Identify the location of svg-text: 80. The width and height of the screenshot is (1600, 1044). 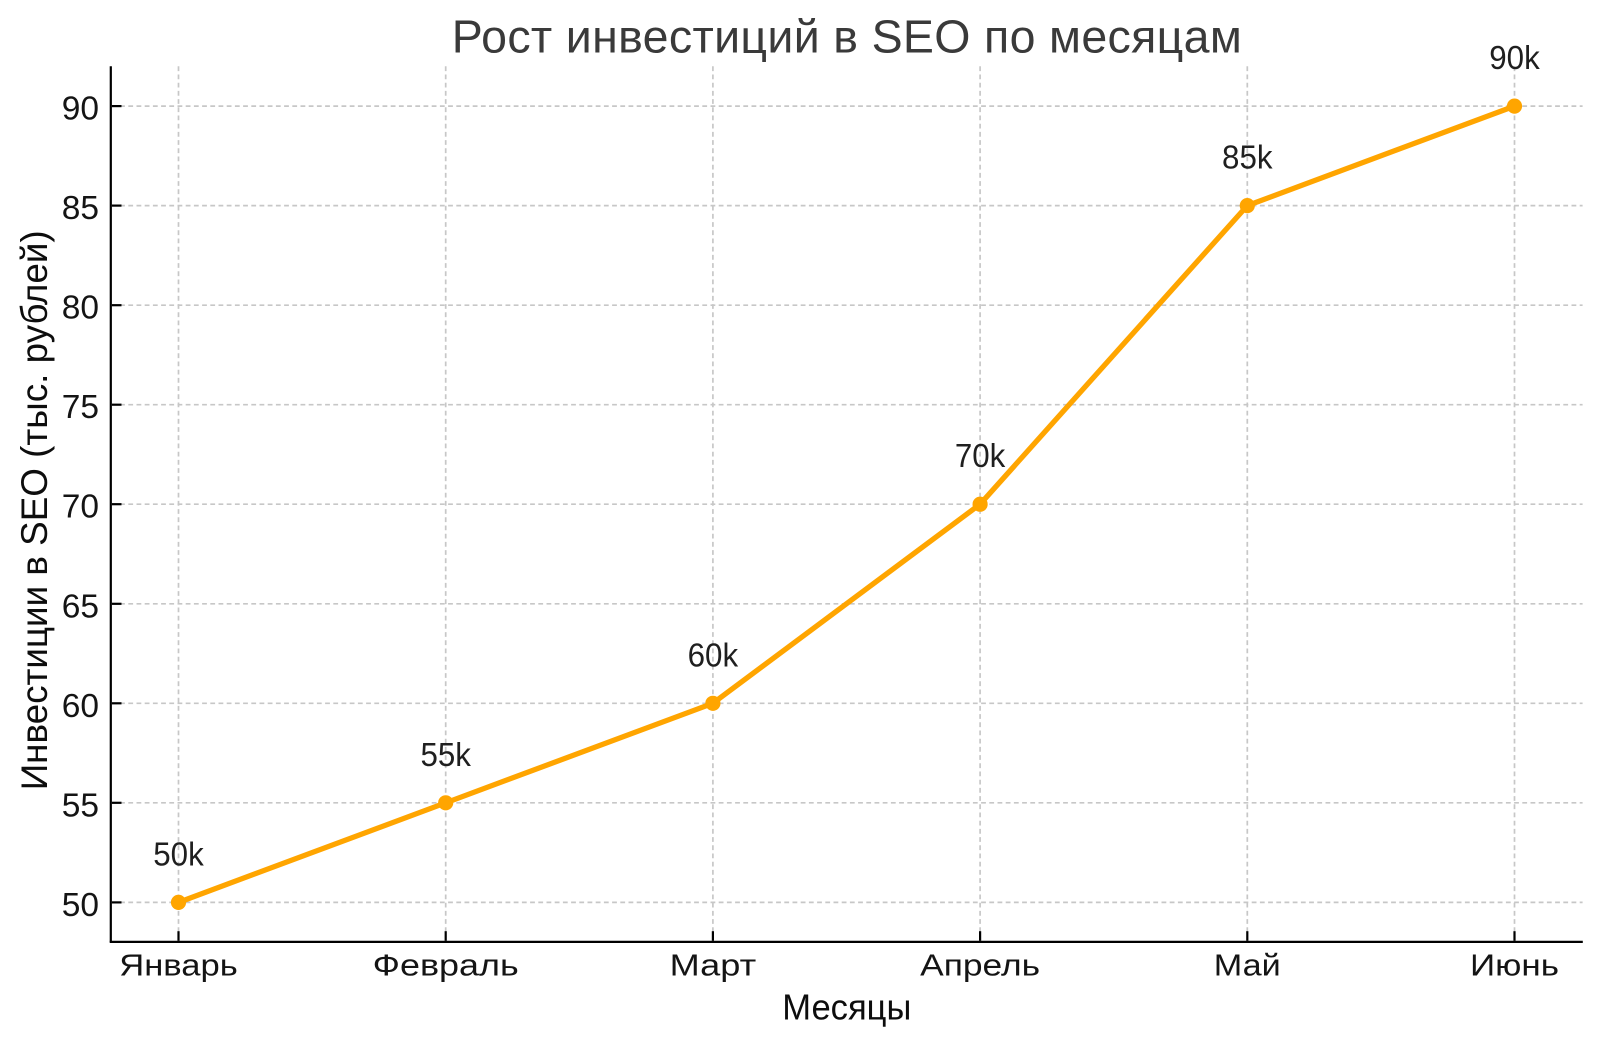
(80, 308).